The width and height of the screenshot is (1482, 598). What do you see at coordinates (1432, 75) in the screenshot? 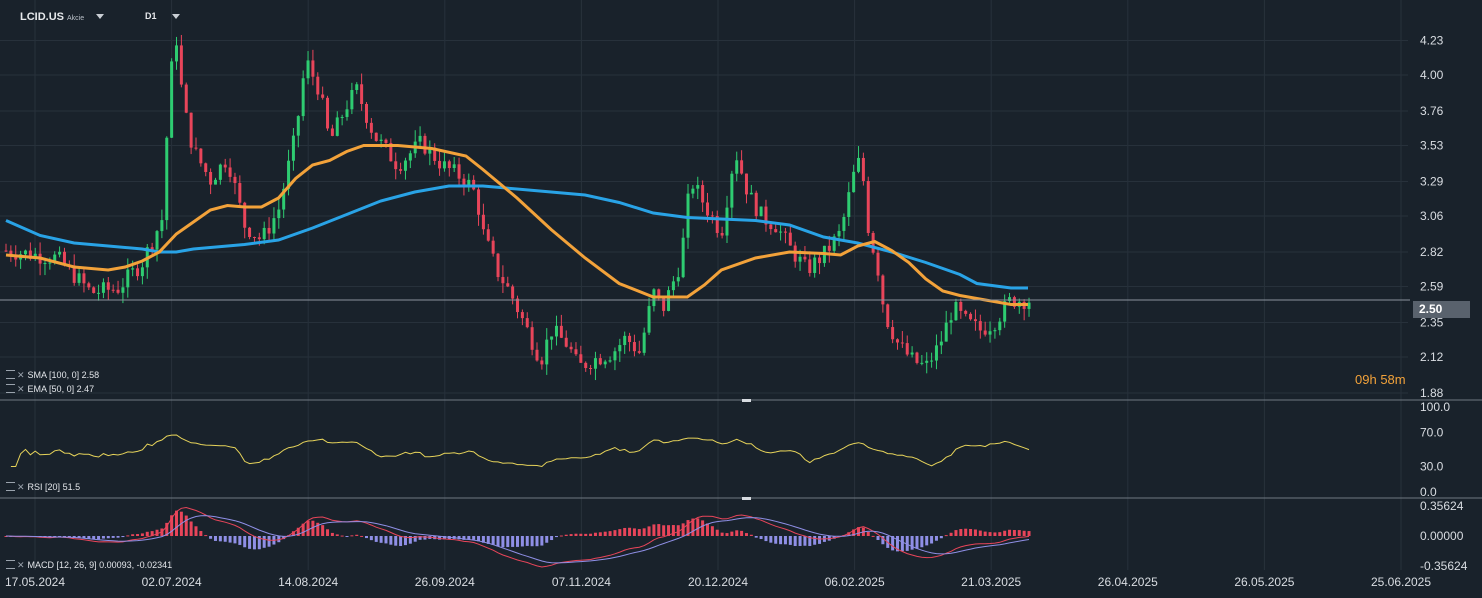
I see `price-tick-label: 4.00` at bounding box center [1432, 75].